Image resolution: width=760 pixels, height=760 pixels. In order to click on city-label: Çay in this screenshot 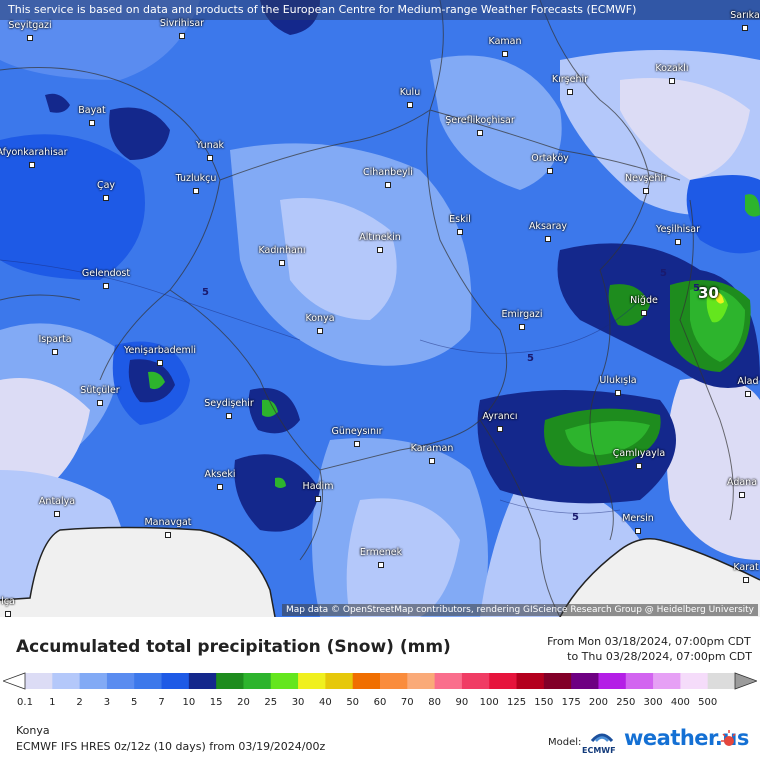, I will do `click(106, 185)`.